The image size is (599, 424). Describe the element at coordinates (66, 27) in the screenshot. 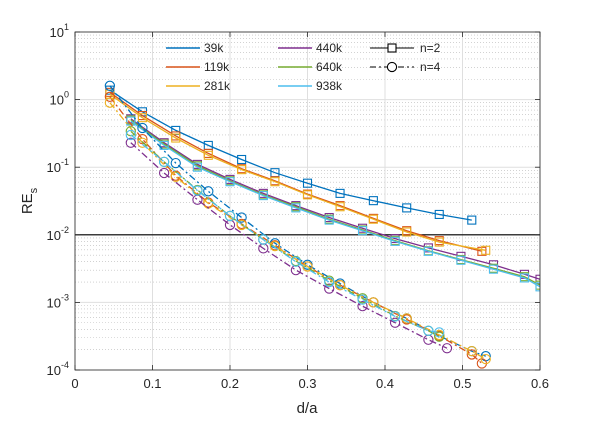

I see `y-tick-label-exponent: 1` at that location.